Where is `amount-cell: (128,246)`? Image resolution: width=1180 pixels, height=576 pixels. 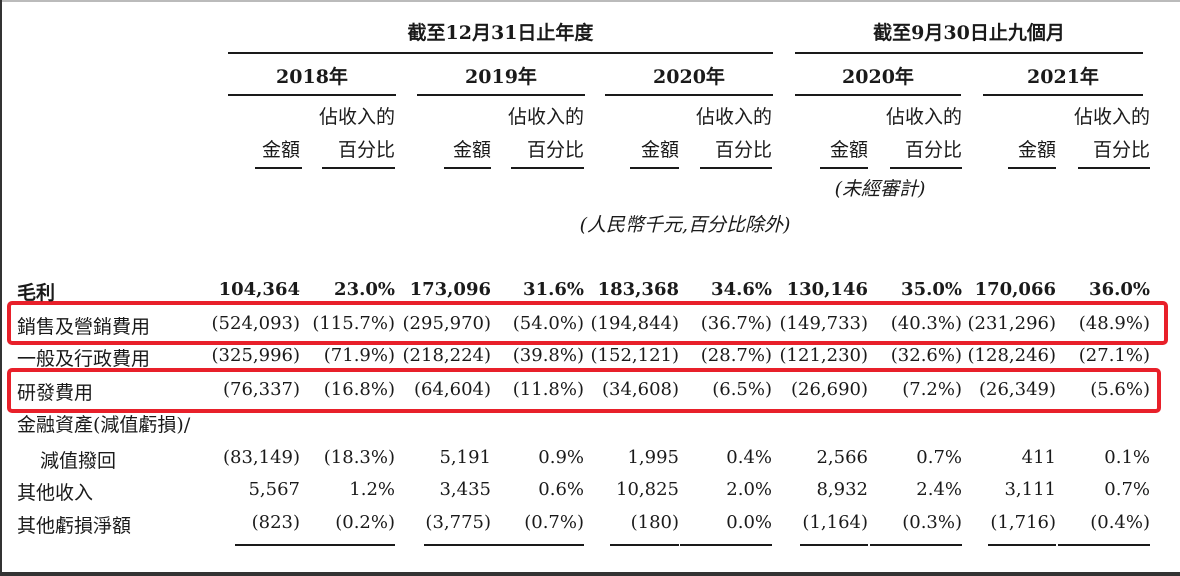 amount-cell: (128,246) is located at coordinates (1011, 355).